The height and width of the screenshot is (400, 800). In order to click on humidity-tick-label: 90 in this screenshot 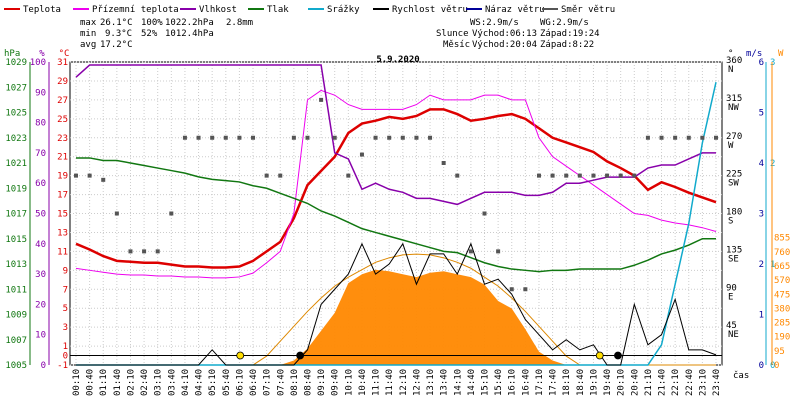, I will do `click(40, 93)`.